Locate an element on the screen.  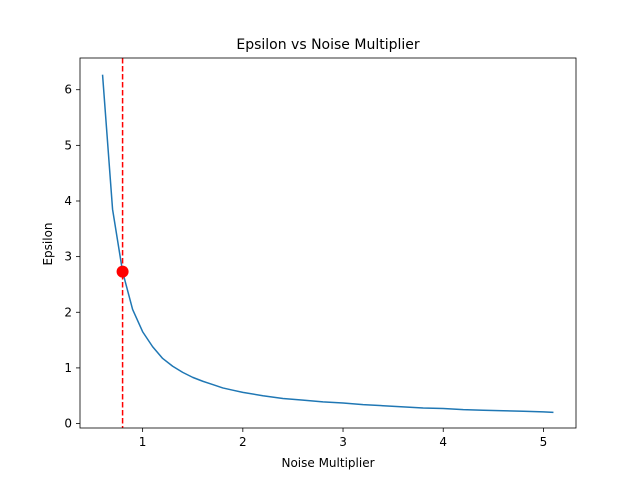
x-tick-label: 3 is located at coordinates (343, 442).